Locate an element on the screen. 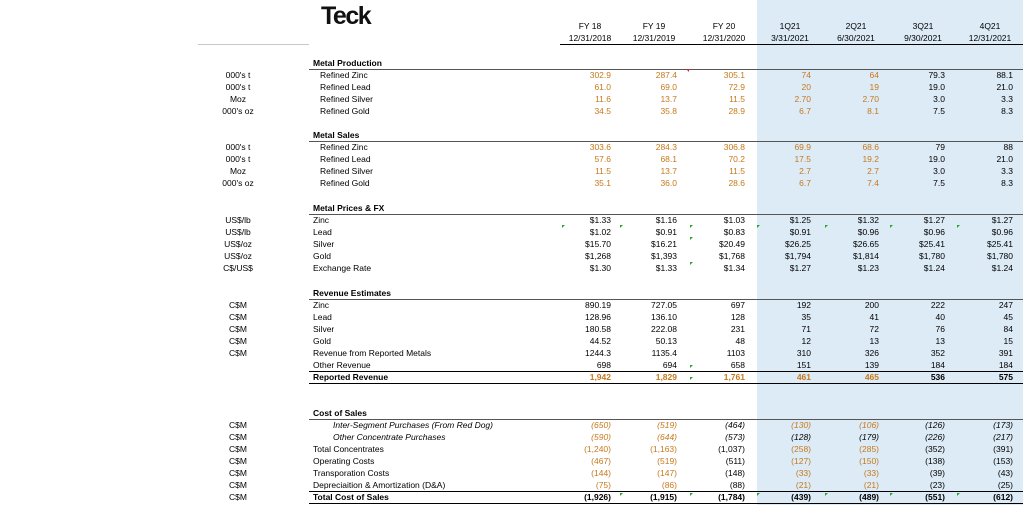 The image size is (1023, 505). row-value: (86) is located at coordinates (669, 485).